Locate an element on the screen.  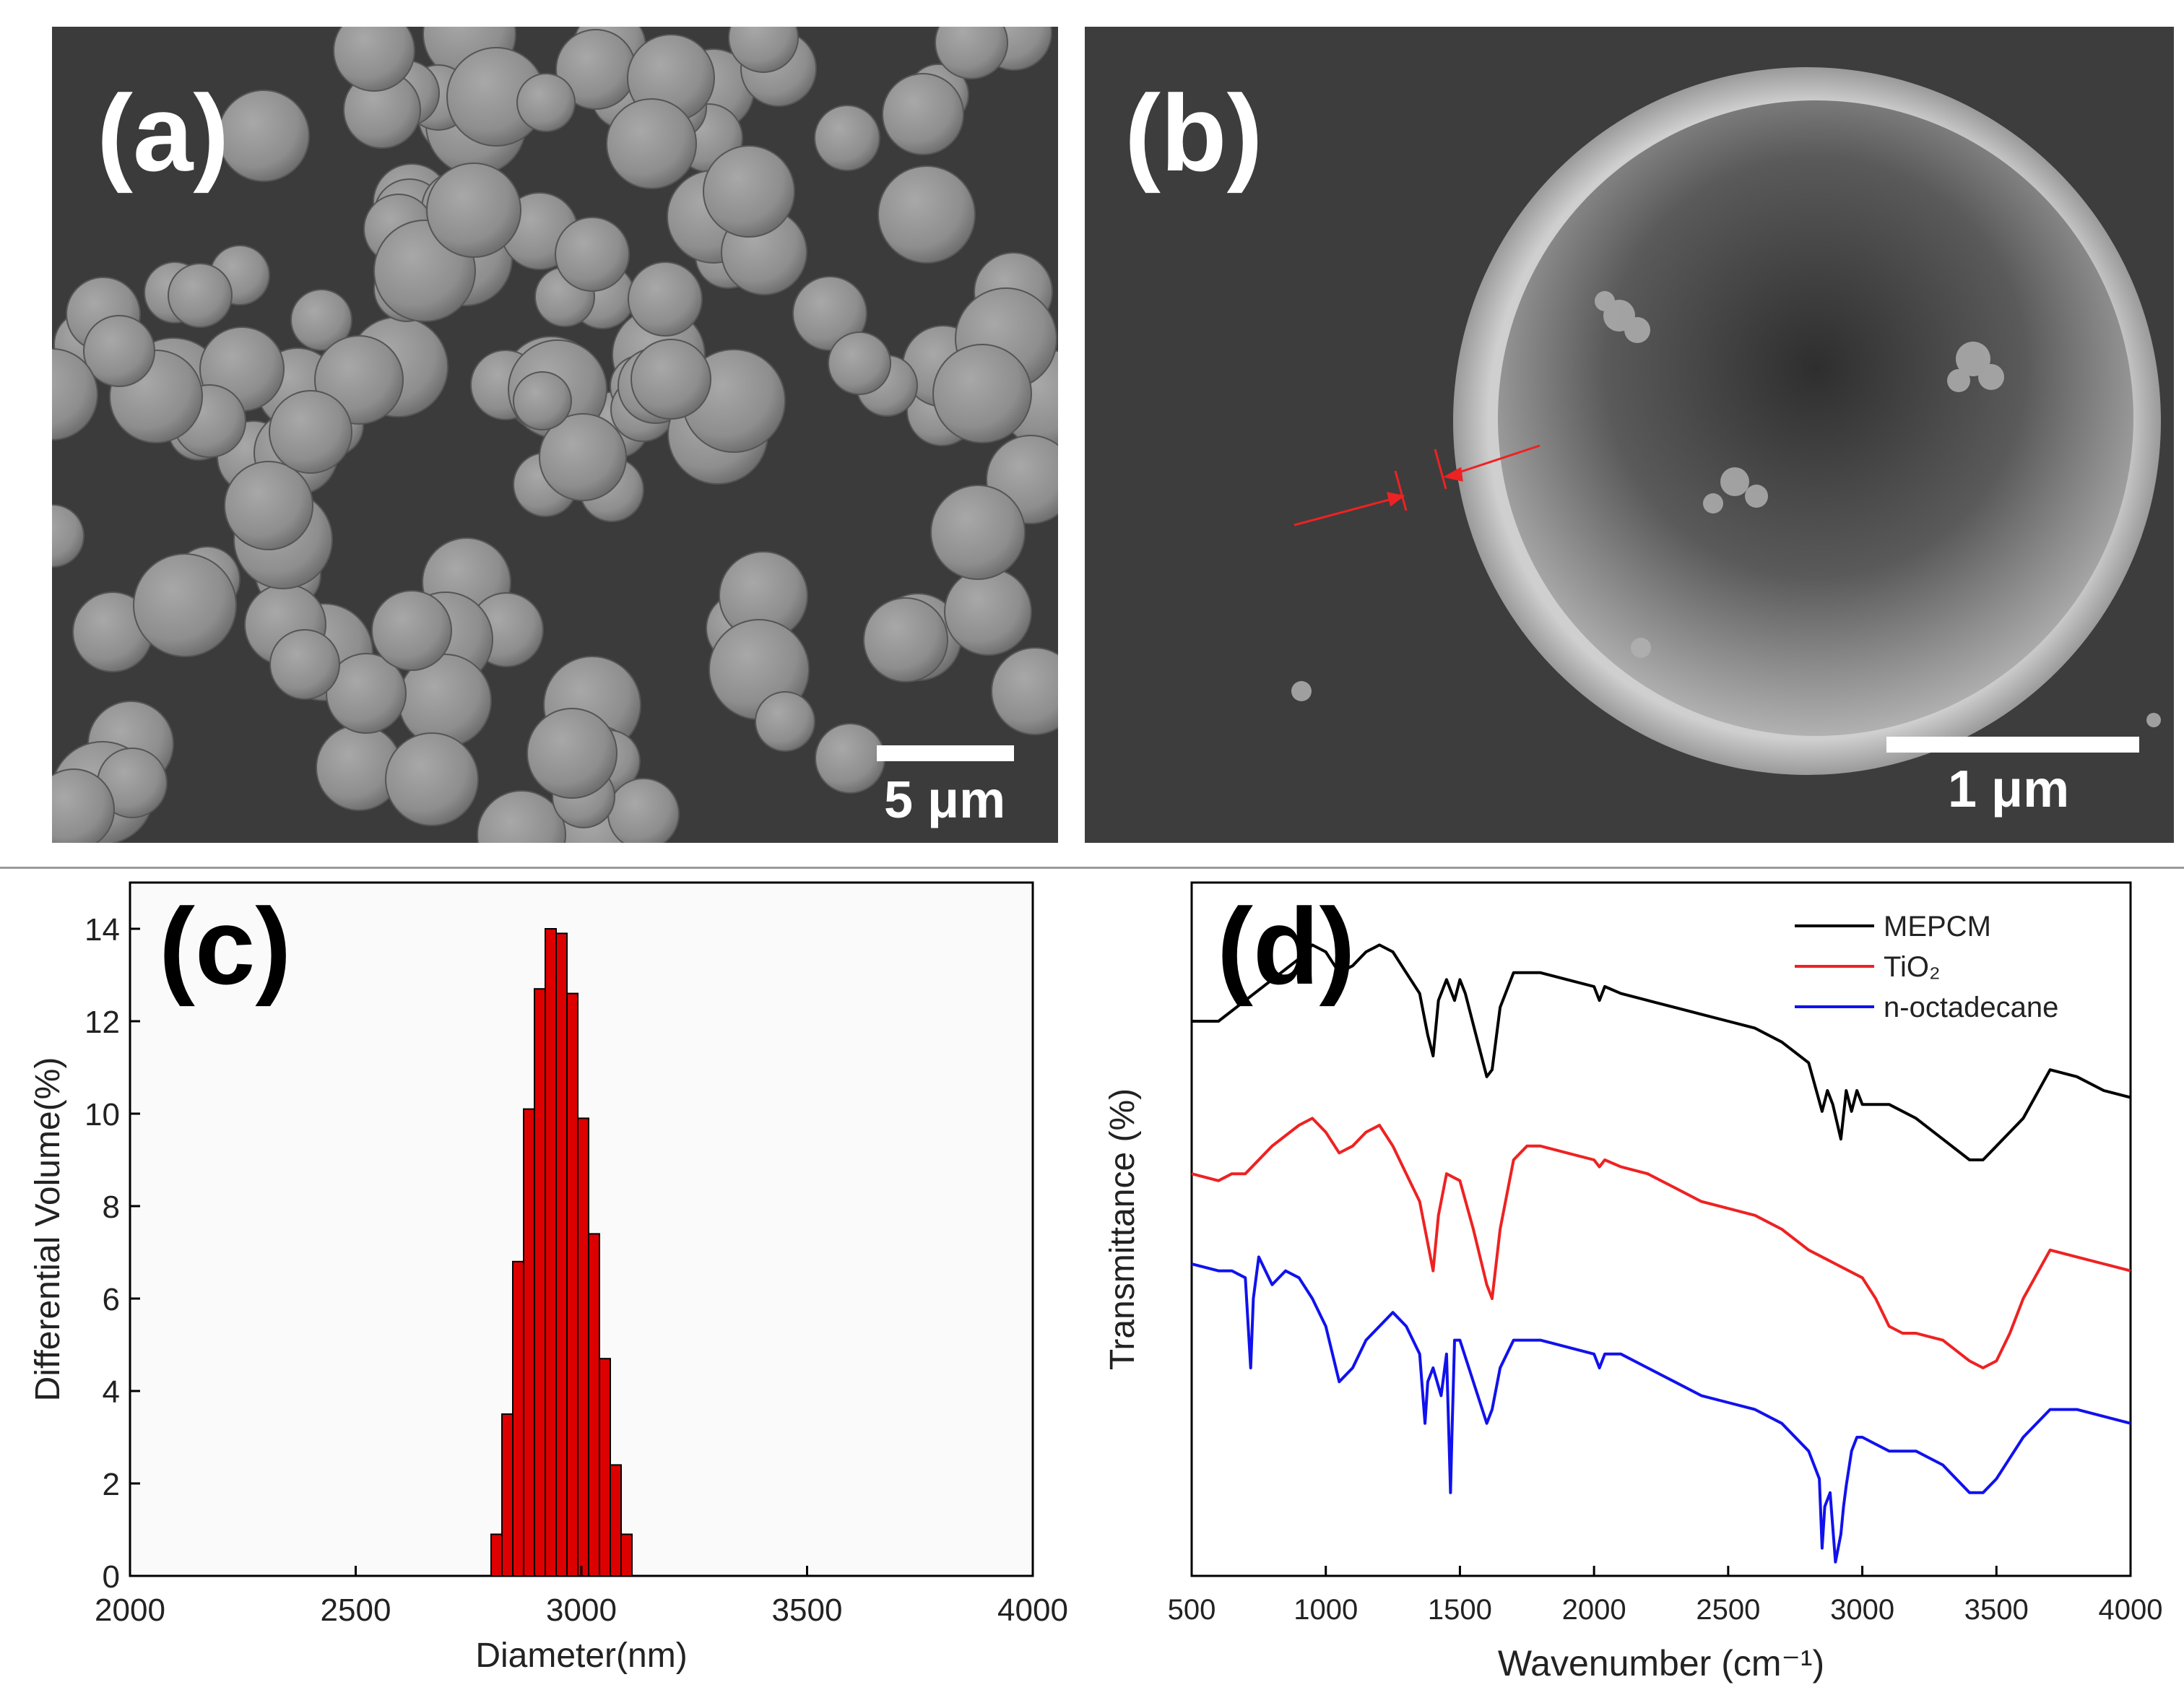
bars-group-c is located at coordinates (561, 1252).